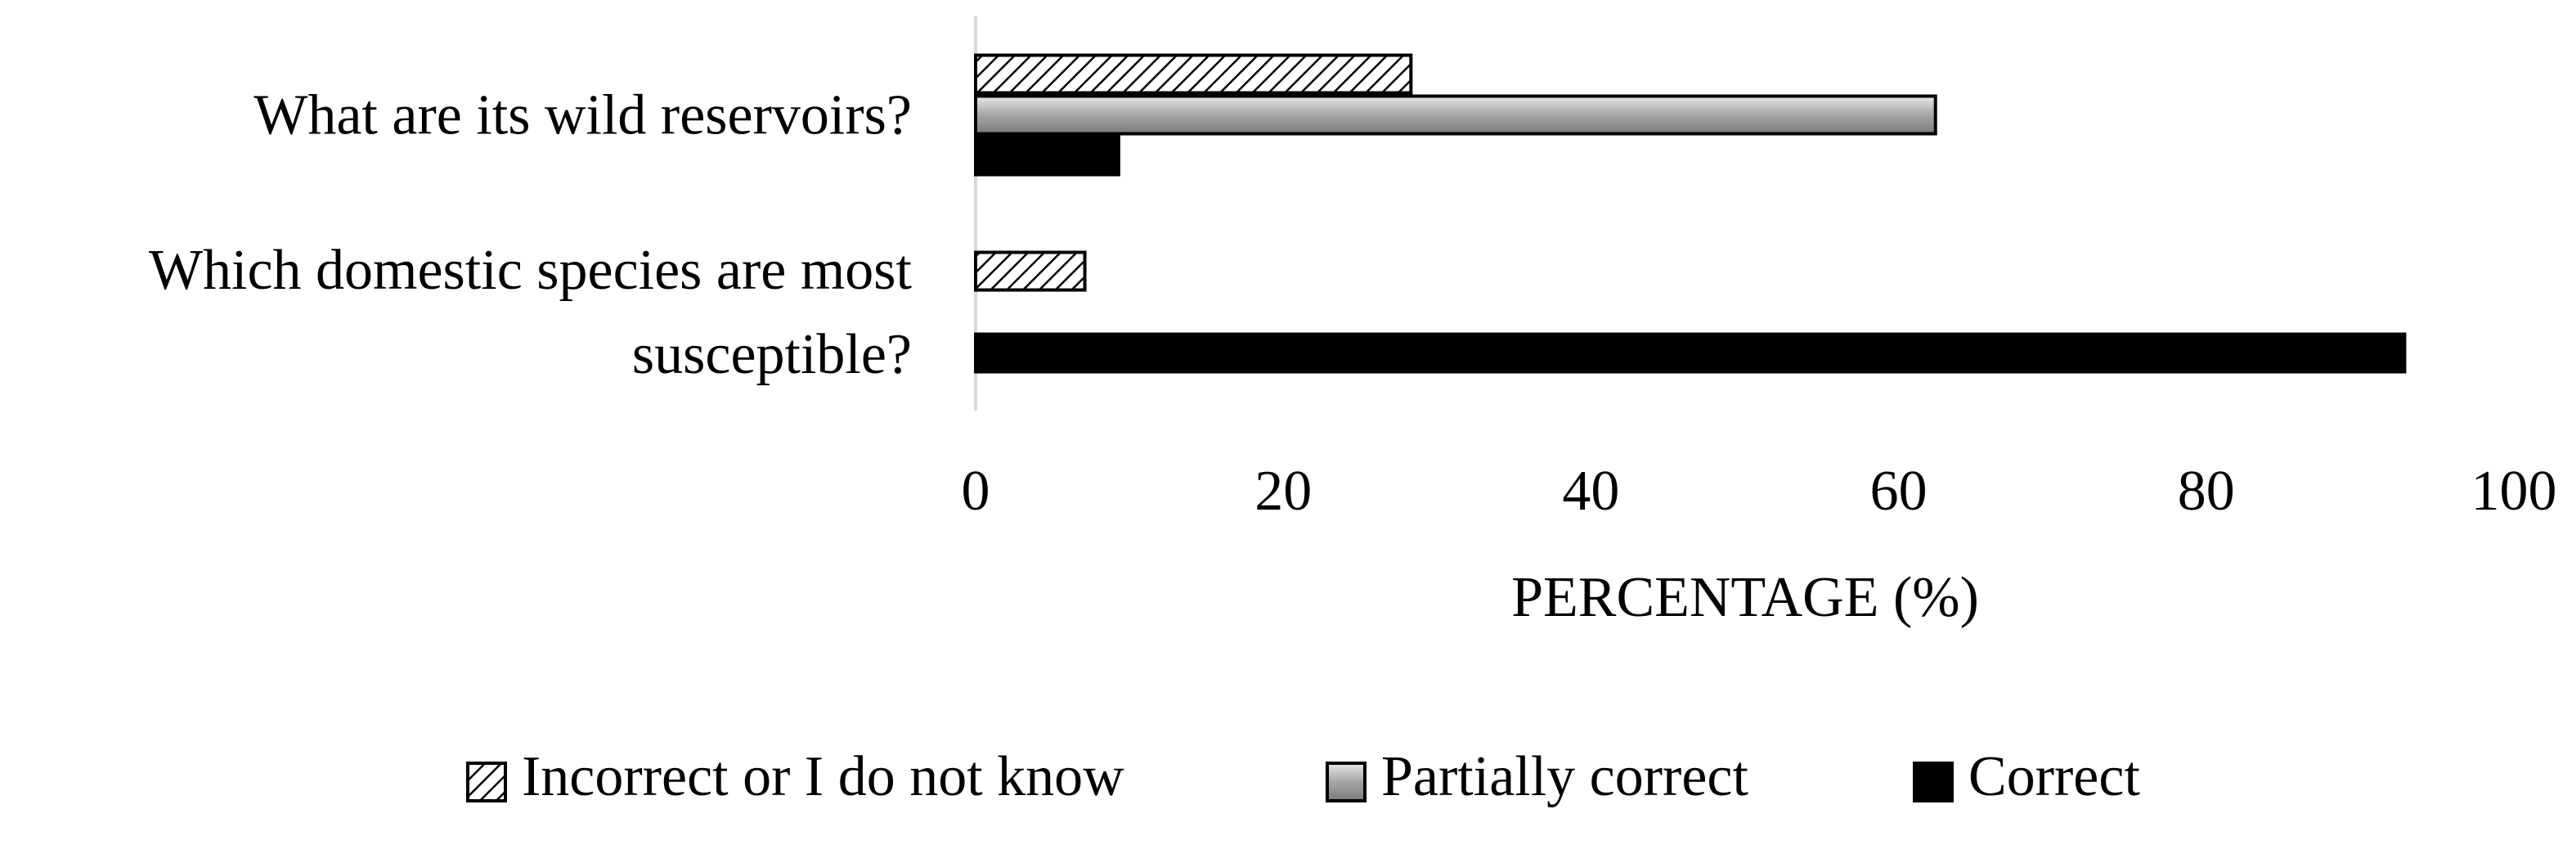 The width and height of the screenshot is (2576, 845). I want to click on x-tick-label: 100, so click(2514, 491).